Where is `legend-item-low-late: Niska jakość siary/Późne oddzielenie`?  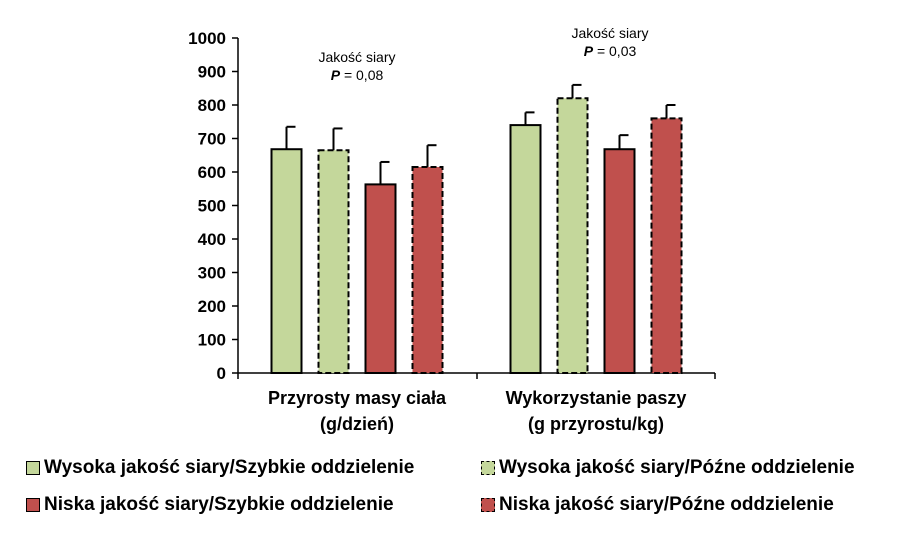 legend-item-low-late: Niska jakość siary/Późne oddzielenie is located at coordinates (691, 505).